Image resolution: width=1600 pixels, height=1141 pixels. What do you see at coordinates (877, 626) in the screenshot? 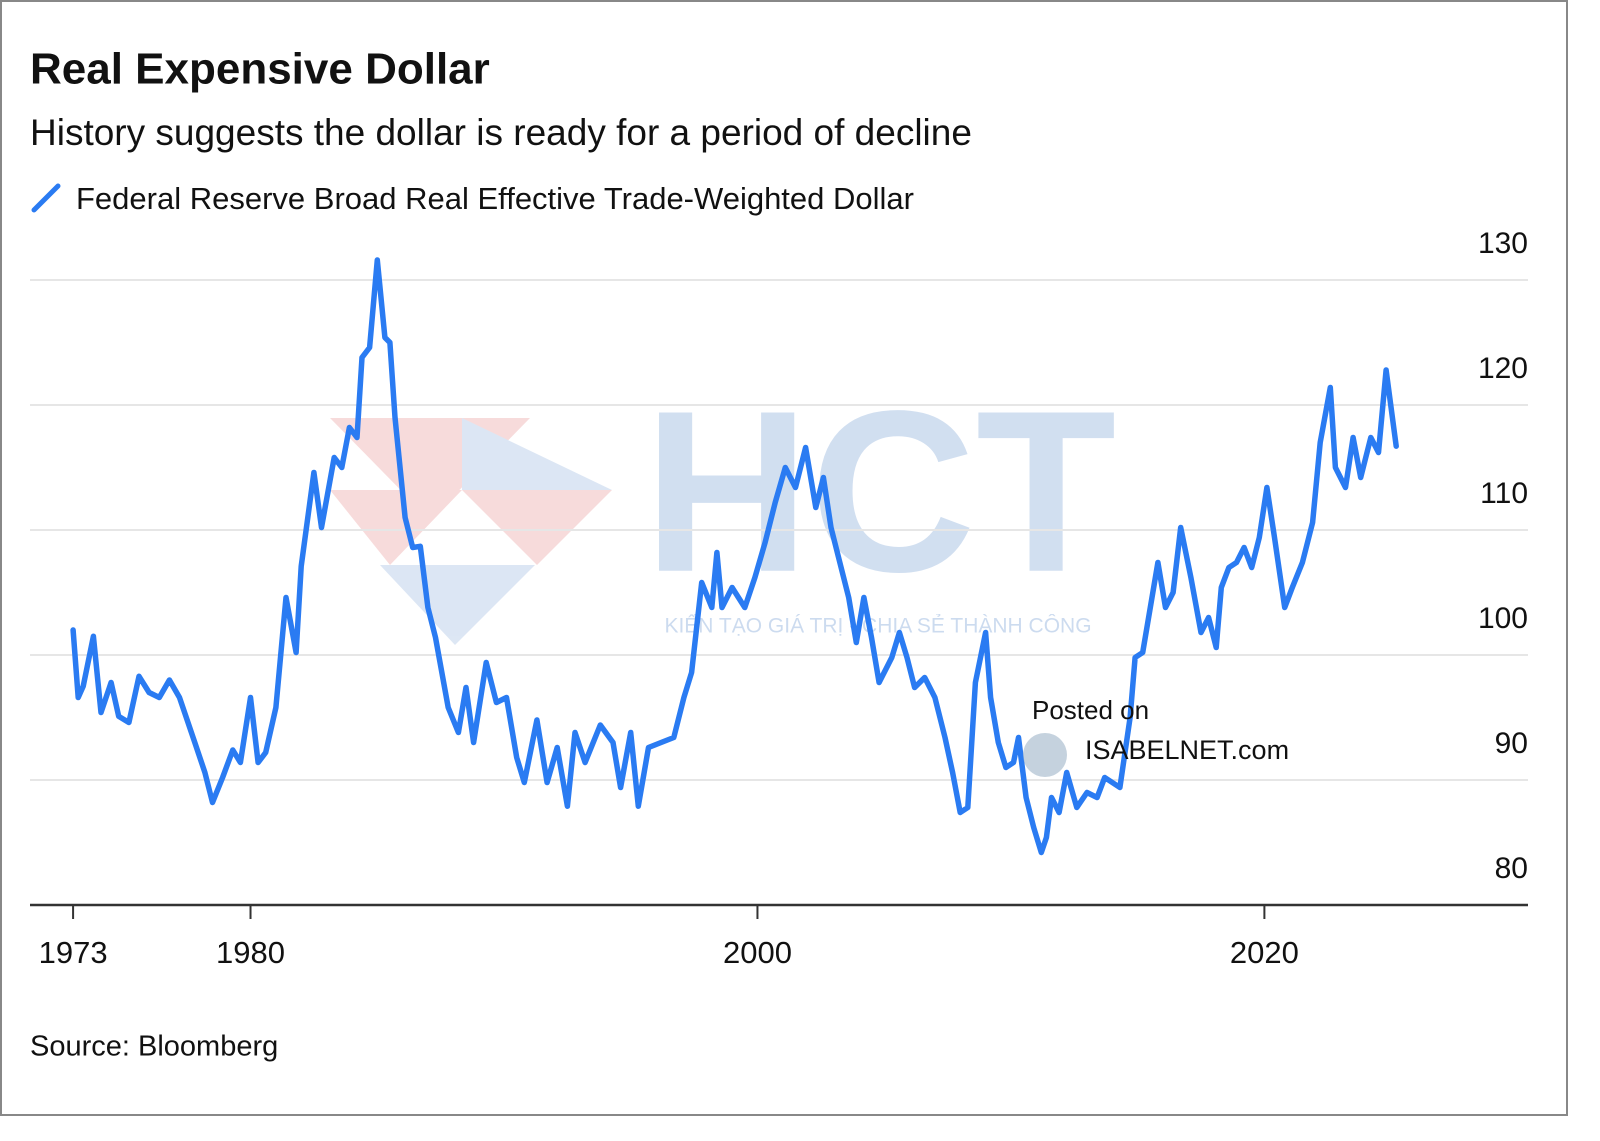
I see `watermark-slogan: KIẾN TẠO GIÁ TRỊ - CHIA SẺ THÀNH CÔNG` at bounding box center [877, 626].